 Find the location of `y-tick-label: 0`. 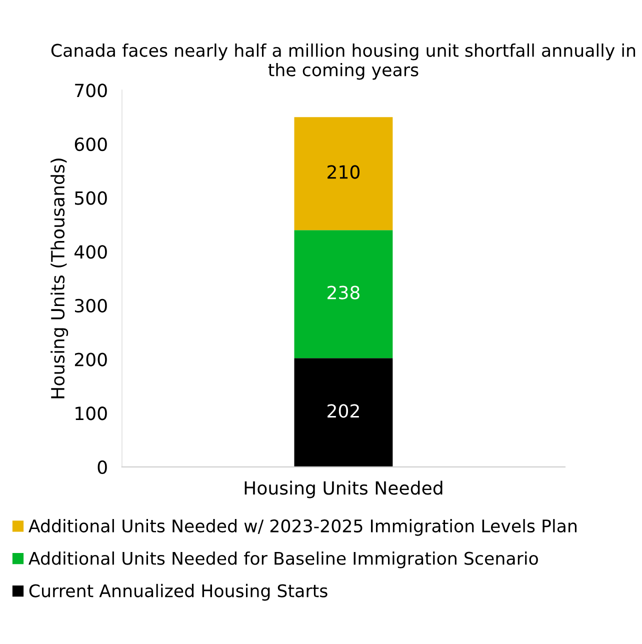

y-tick-label: 0 is located at coordinates (102, 467).